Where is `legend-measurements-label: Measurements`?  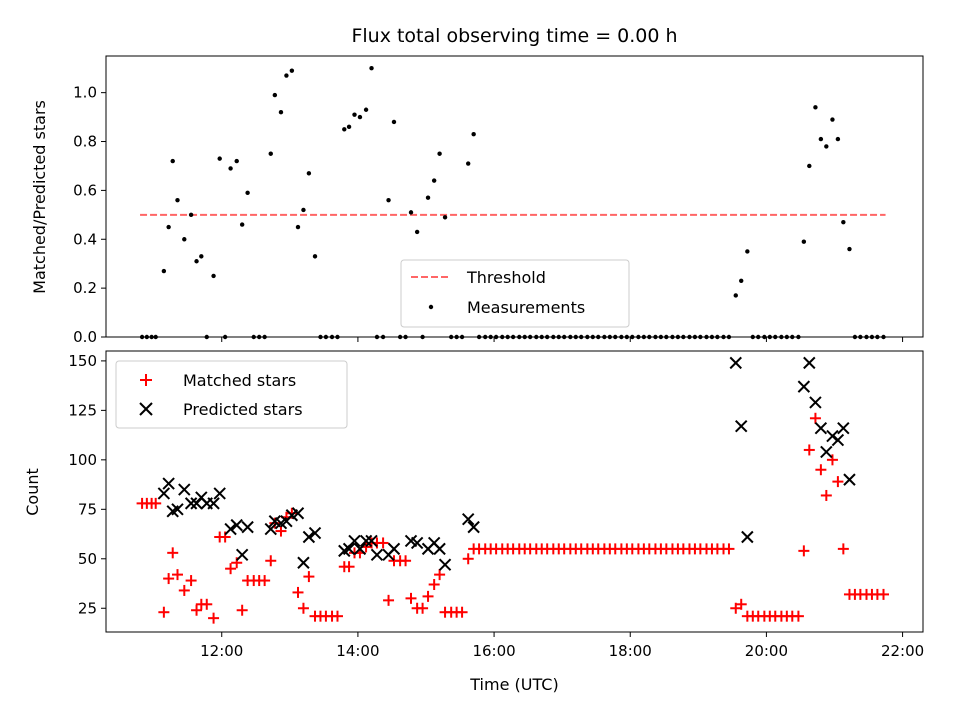
legend-measurements-label: Measurements is located at coordinates (526, 307).